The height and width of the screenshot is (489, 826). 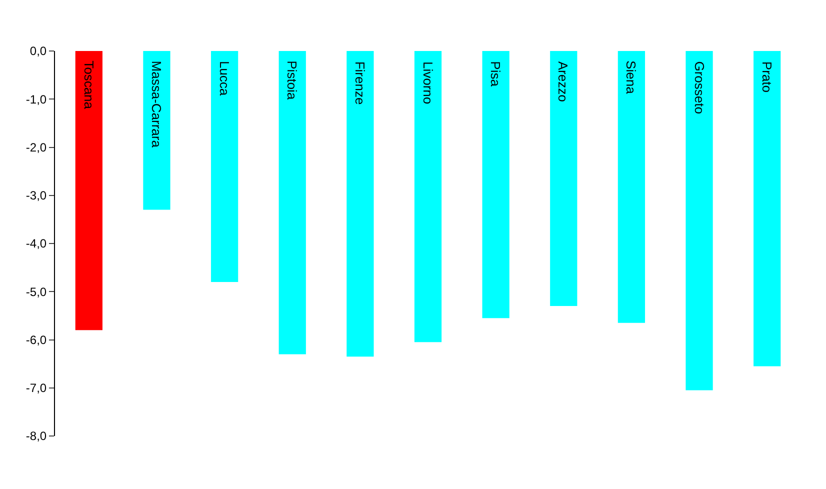 What do you see at coordinates (767, 76) in the screenshot?
I see `x-tick-label: Prato` at bounding box center [767, 76].